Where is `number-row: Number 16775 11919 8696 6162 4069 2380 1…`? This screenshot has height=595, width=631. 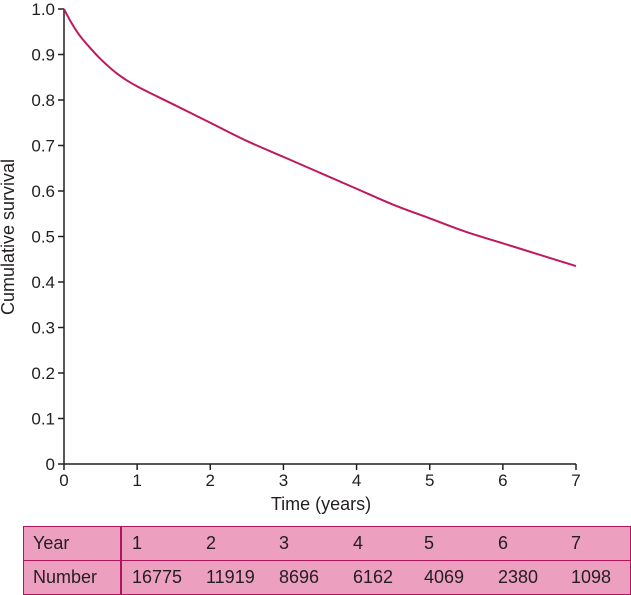 number-row: Number 16775 11919 8696 6162 4069 2380 1… is located at coordinates (327, 577).